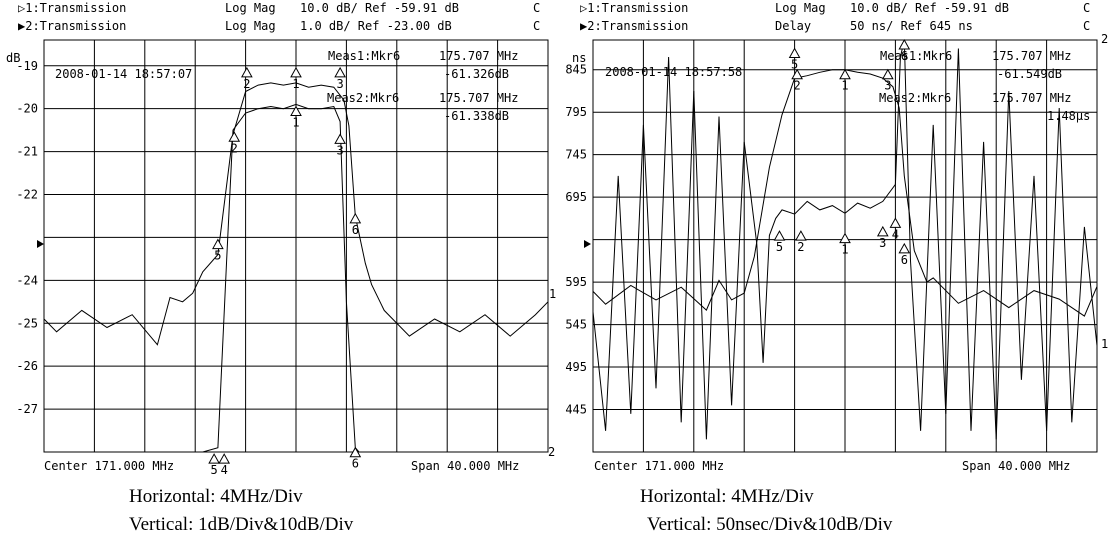  What do you see at coordinates (587, 244) in the screenshot?
I see `right-reference-arrow` at bounding box center [587, 244].